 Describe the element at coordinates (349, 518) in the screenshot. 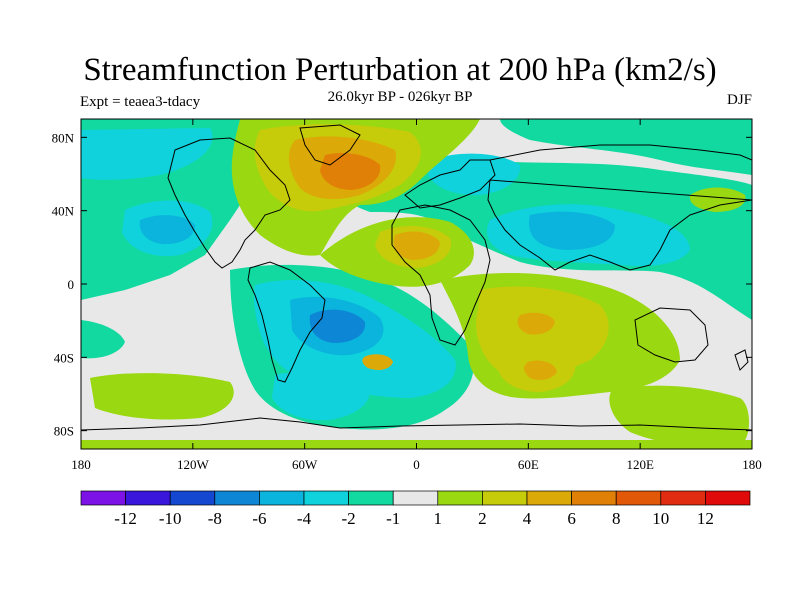

I see `colorbar-label: -2` at that location.